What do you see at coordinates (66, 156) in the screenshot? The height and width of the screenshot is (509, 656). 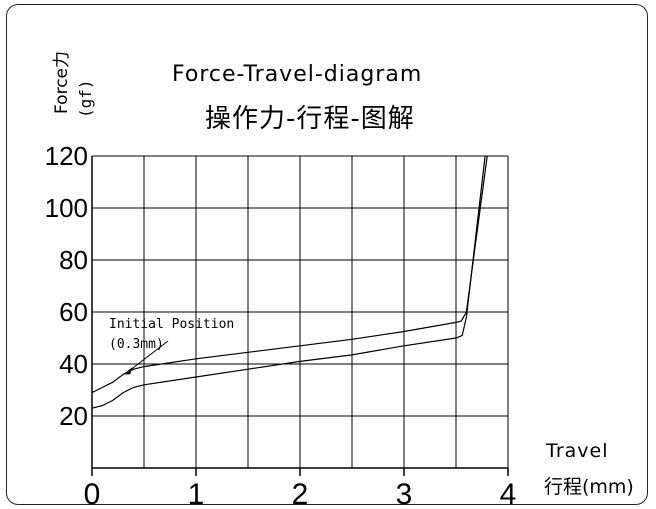 I see `y-tick-label: 120` at bounding box center [66, 156].